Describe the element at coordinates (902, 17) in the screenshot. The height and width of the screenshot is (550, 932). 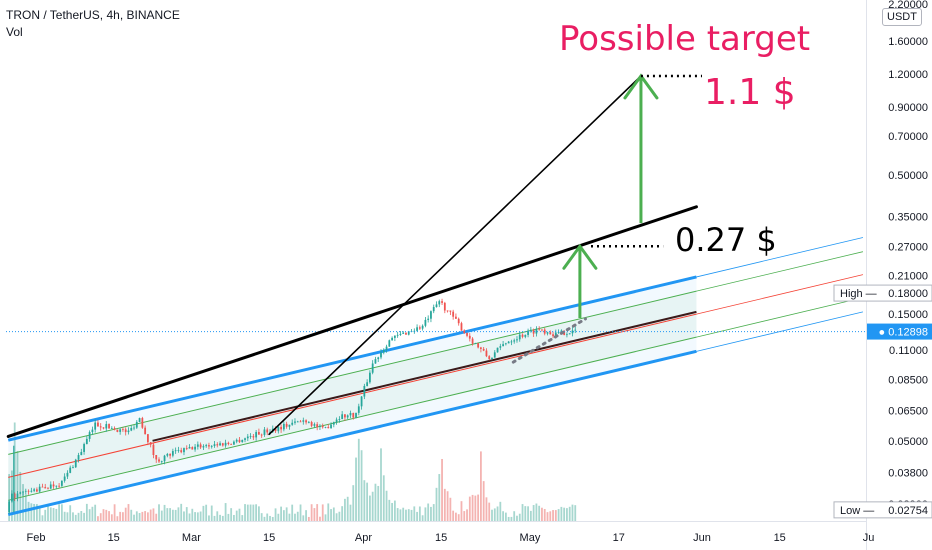
I see `currency-badge: USDT` at that location.